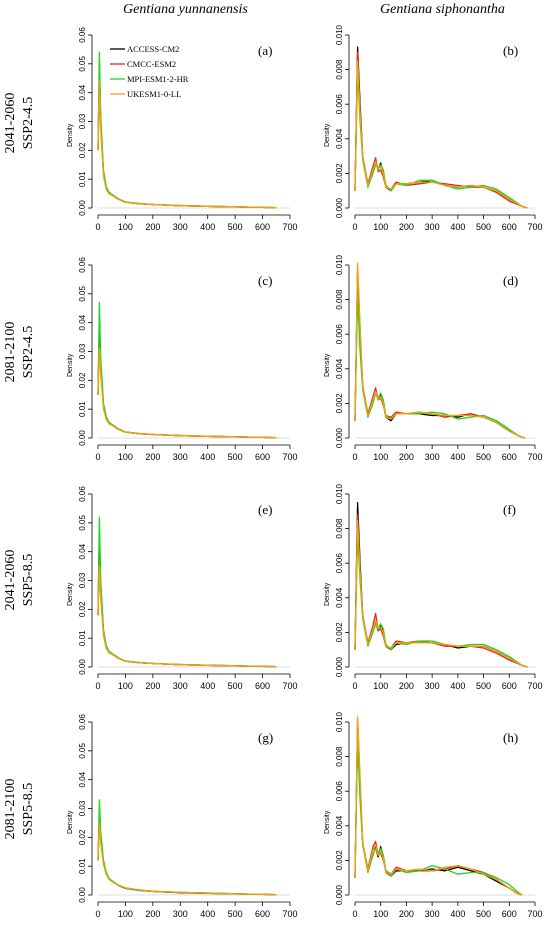  I want to click on y-tick-label: 0.00, so click(82, 208).